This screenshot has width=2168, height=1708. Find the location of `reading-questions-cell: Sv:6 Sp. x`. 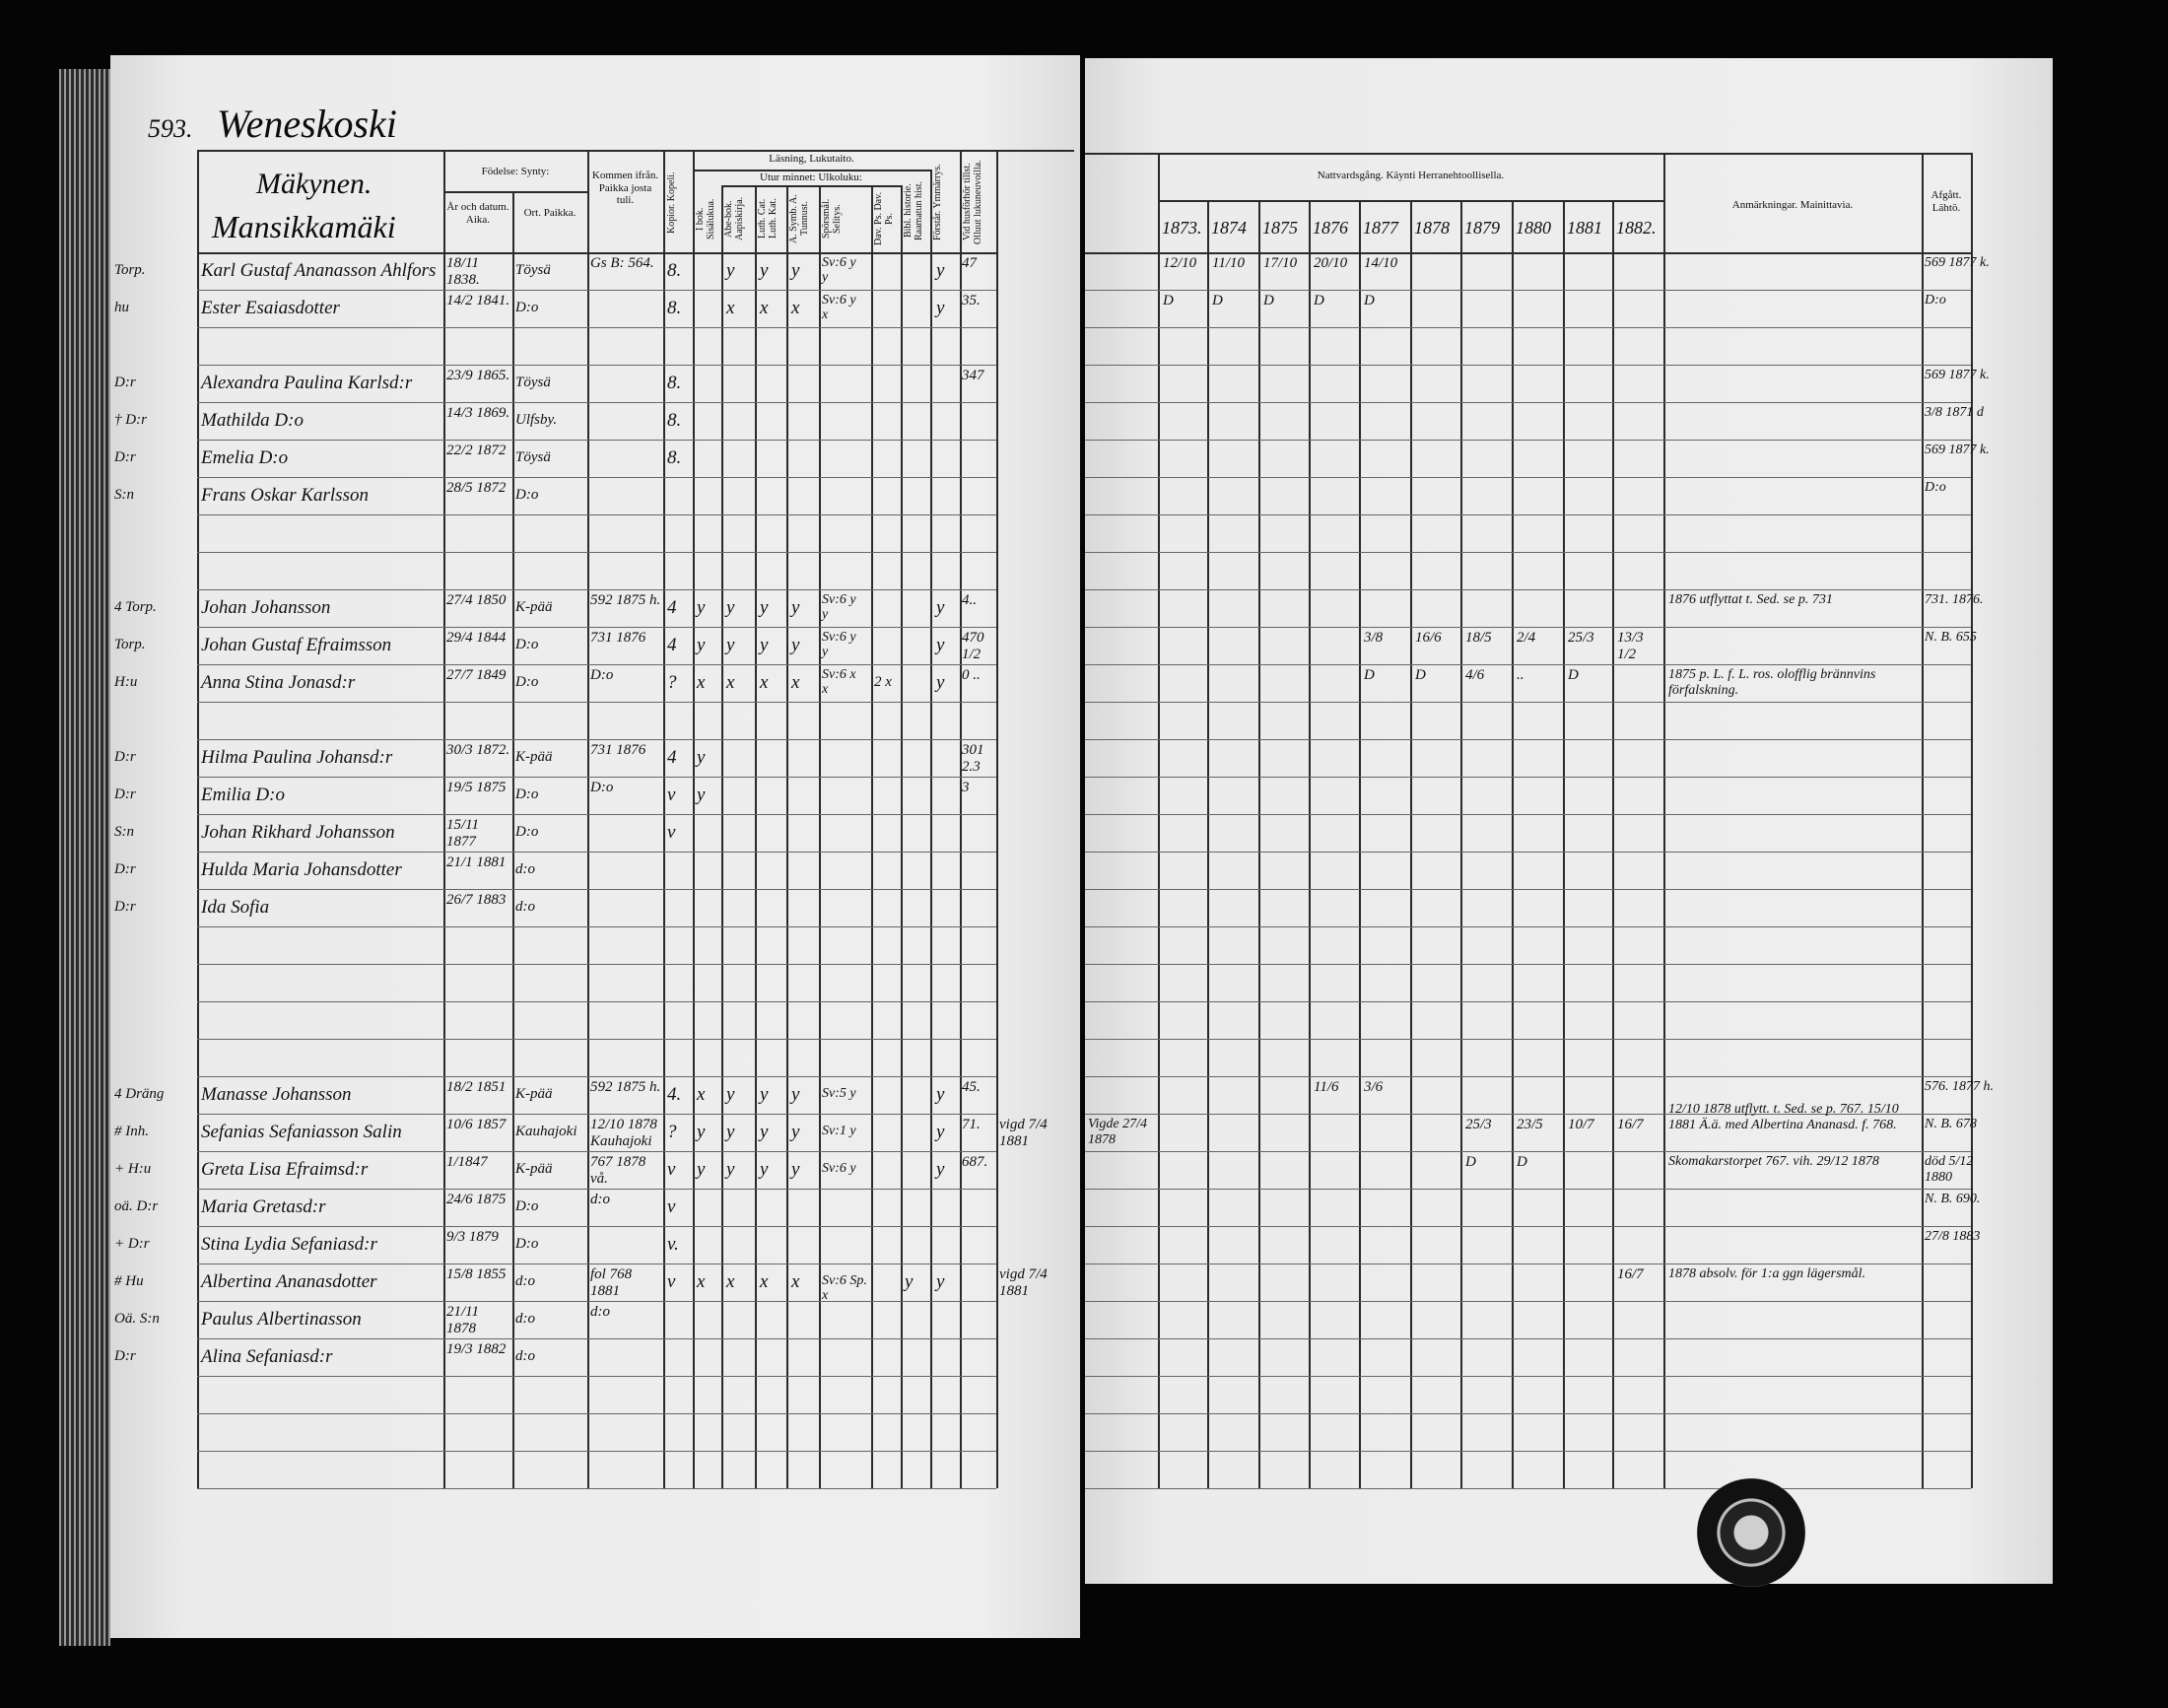

reading-questions-cell: Sv:6 Sp. x is located at coordinates (846, 1288).